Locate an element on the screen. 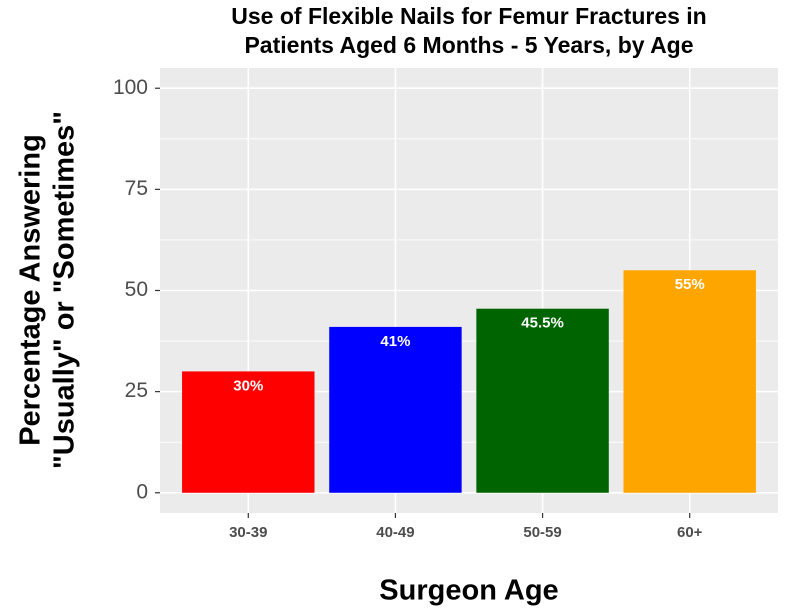 The height and width of the screenshot is (612, 789). x-tick-label: 50-59 is located at coordinates (542, 532).